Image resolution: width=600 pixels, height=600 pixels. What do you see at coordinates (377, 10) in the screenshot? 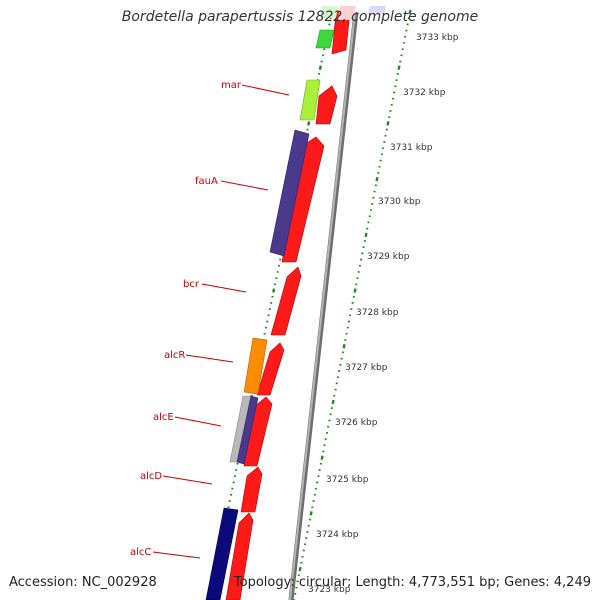
I see `faded-gene-blue` at bounding box center [377, 10].